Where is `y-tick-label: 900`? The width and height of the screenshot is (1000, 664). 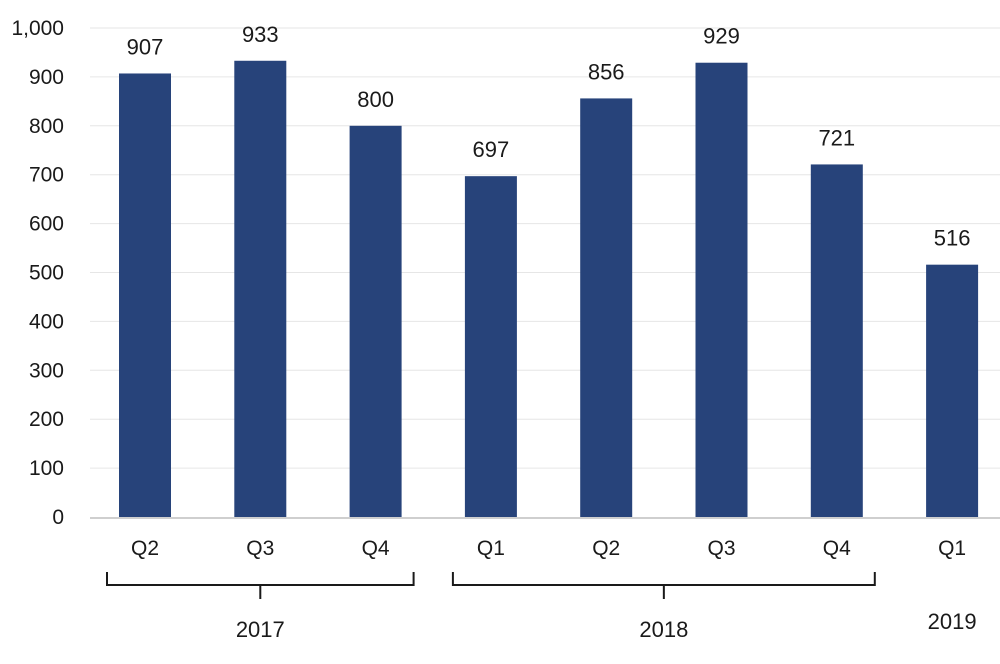
y-tick-label: 900 is located at coordinates (46, 77).